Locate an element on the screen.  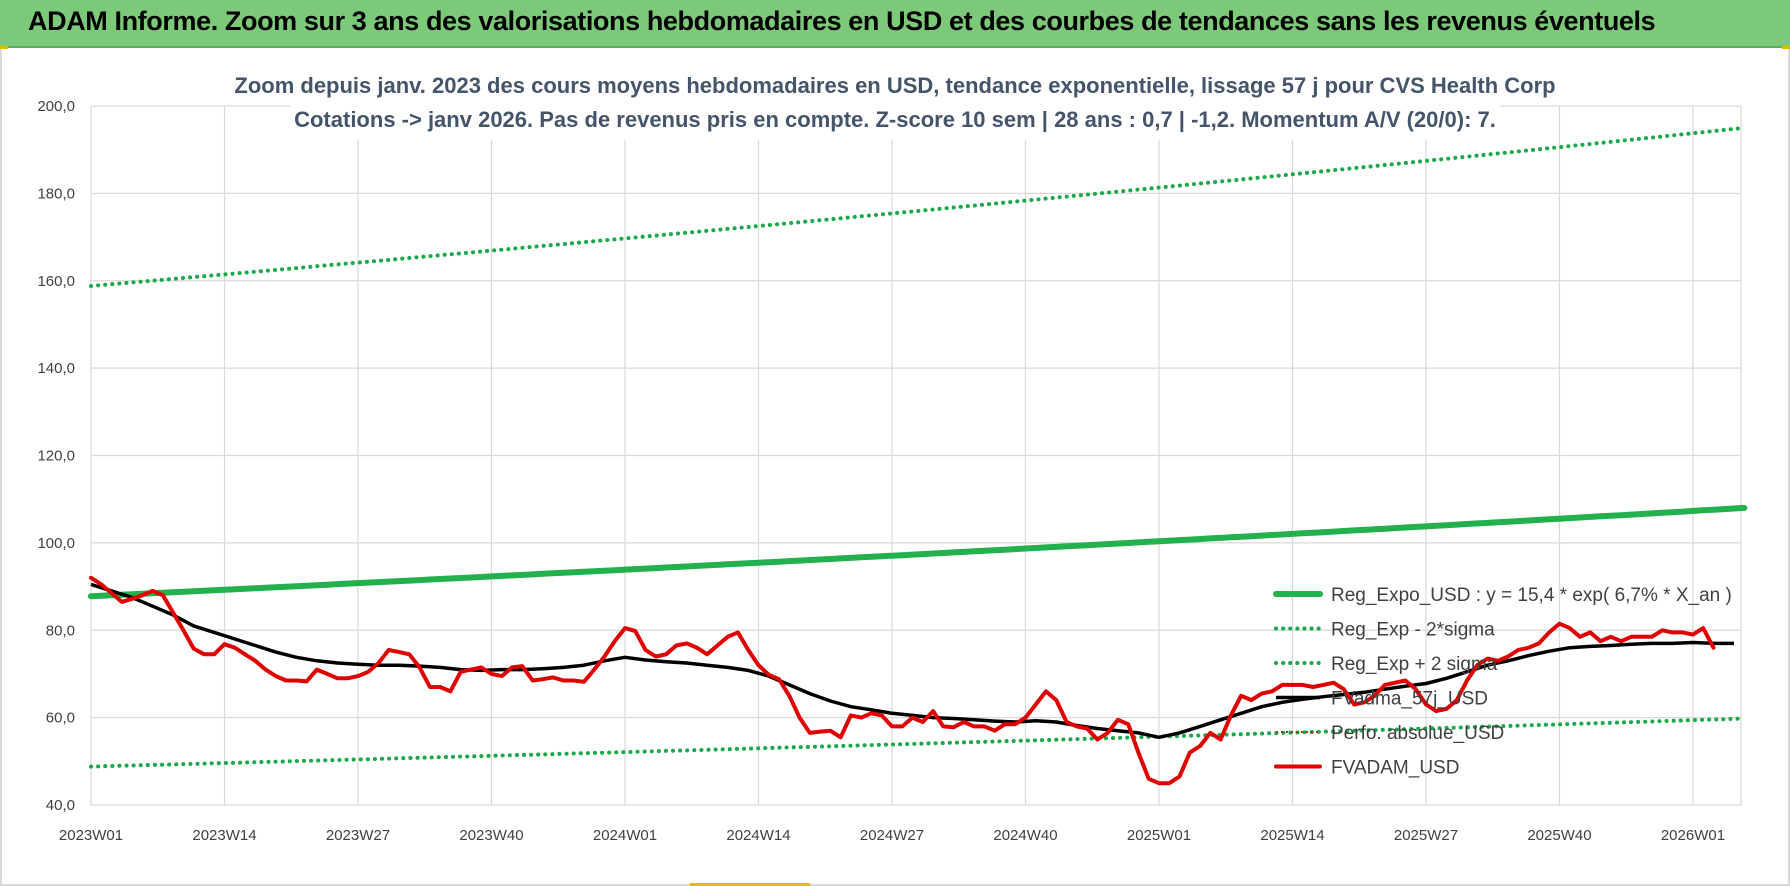
x-tick-label: 2023W01 is located at coordinates (91, 835).